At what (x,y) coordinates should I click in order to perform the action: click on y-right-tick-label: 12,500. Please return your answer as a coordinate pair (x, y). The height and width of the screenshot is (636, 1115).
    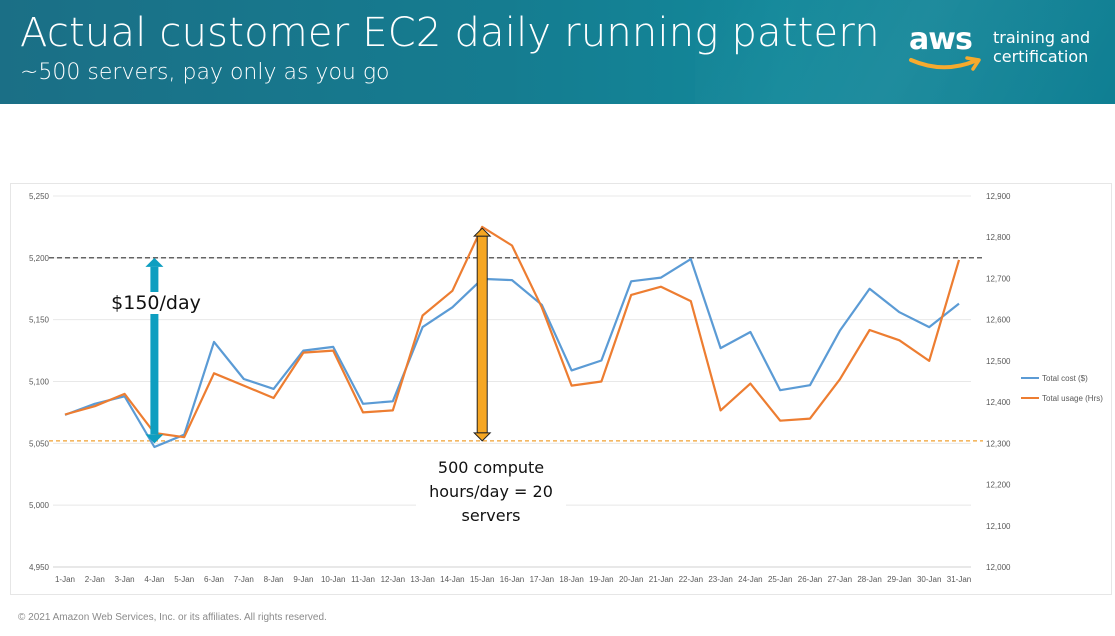
    Looking at the image, I should click on (998, 361).